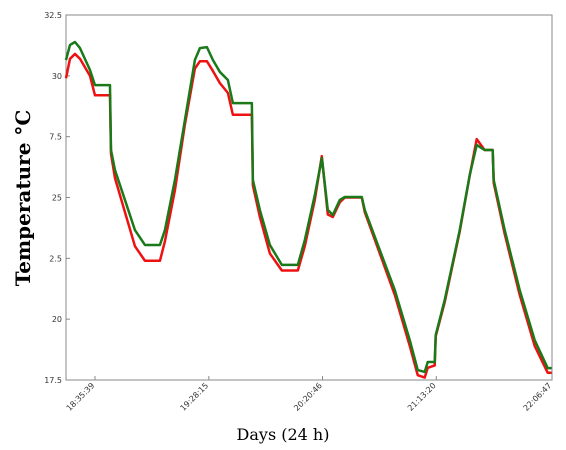 The height and width of the screenshot is (450, 566). What do you see at coordinates (538, 397) in the screenshot?
I see `x-tick-label: 22:06:47` at bounding box center [538, 397].